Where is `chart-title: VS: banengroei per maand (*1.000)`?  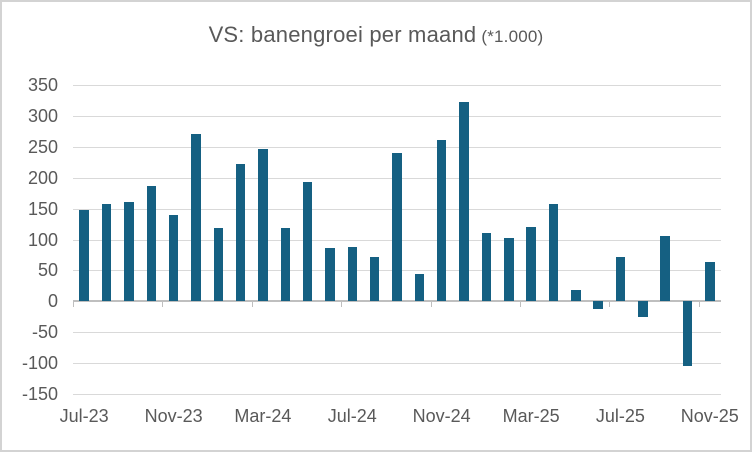
chart-title: VS: banengroei per maand (*1.000) is located at coordinates (376, 35).